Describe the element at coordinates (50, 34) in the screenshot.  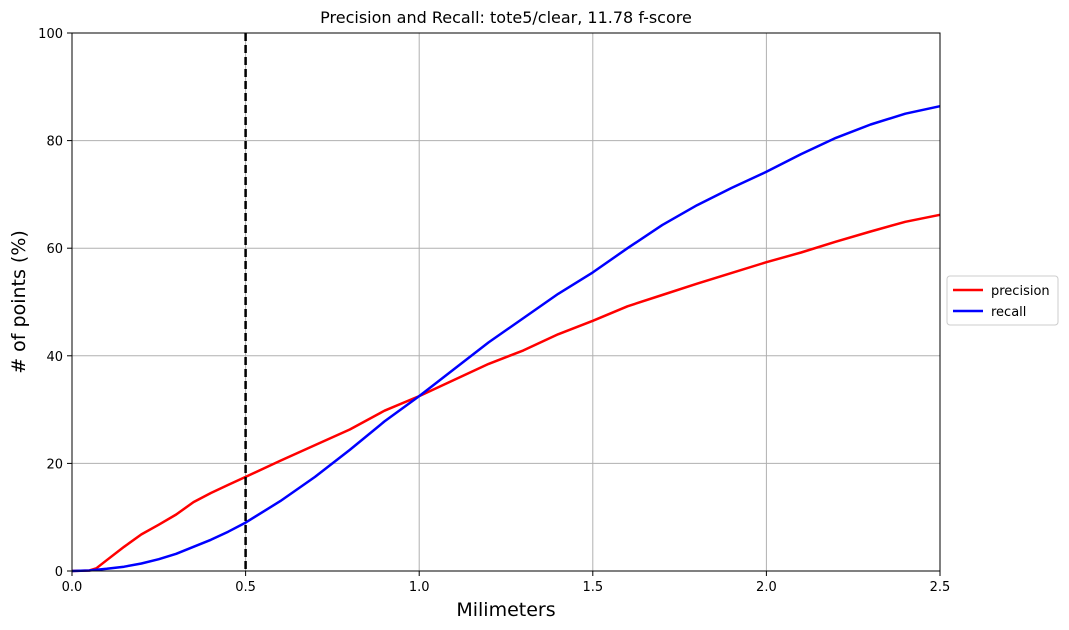
I see `y-tick-label: 100` at that location.